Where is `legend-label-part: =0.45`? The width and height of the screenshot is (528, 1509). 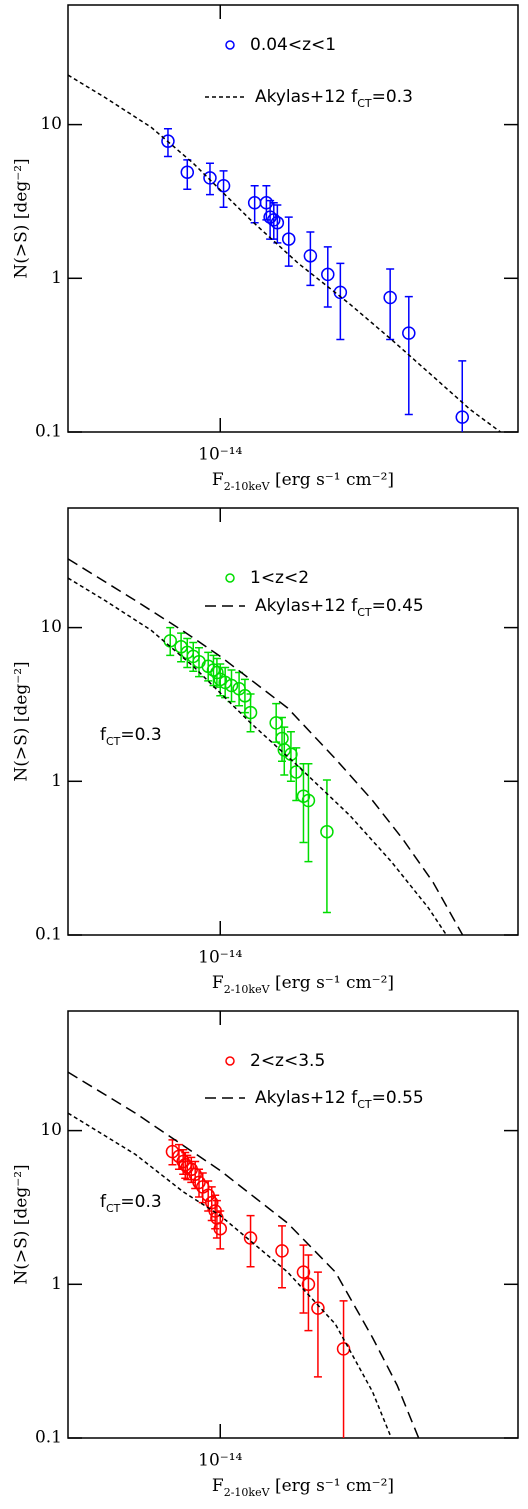 legend-label-part: =0.45 is located at coordinates (398, 606).